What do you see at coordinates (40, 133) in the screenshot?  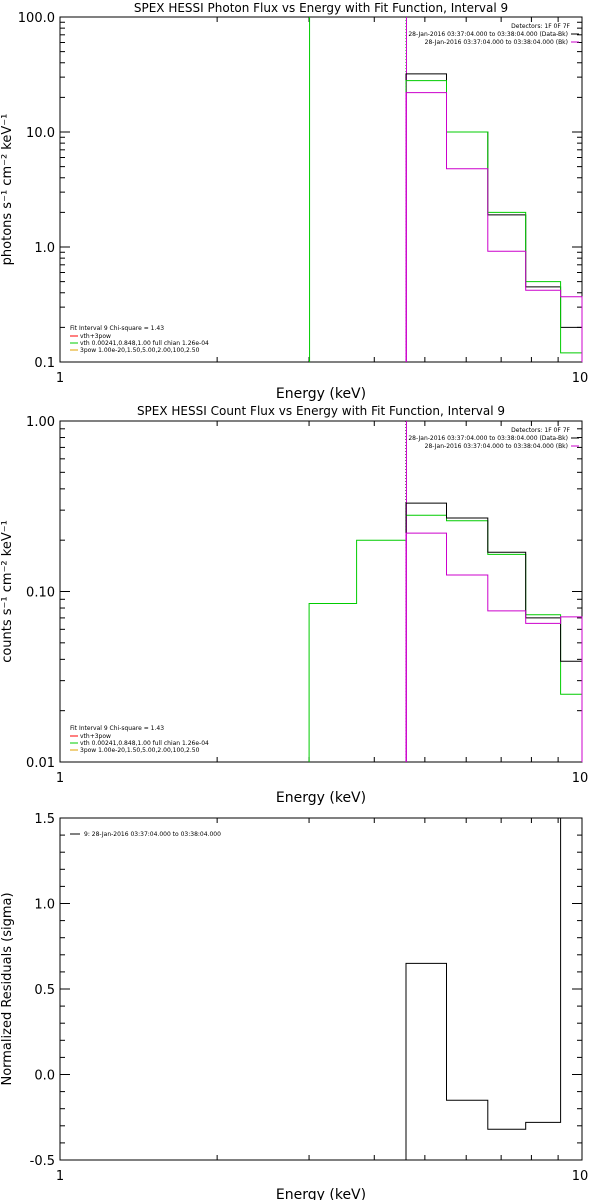 I see `y-tick-label: 10.0` at bounding box center [40, 133].